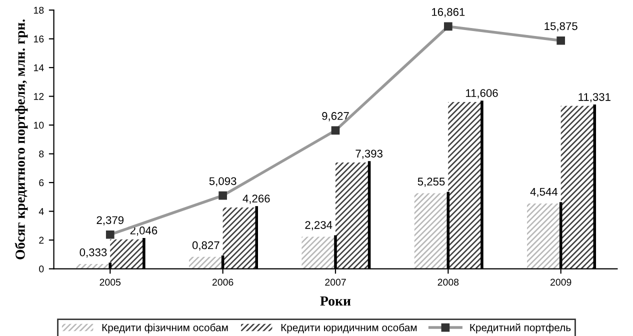 Image resolution: width=633 pixels, height=336 pixels. Describe the element at coordinates (561, 282) in the screenshot. I see `x-tick-label: 2009` at that location.